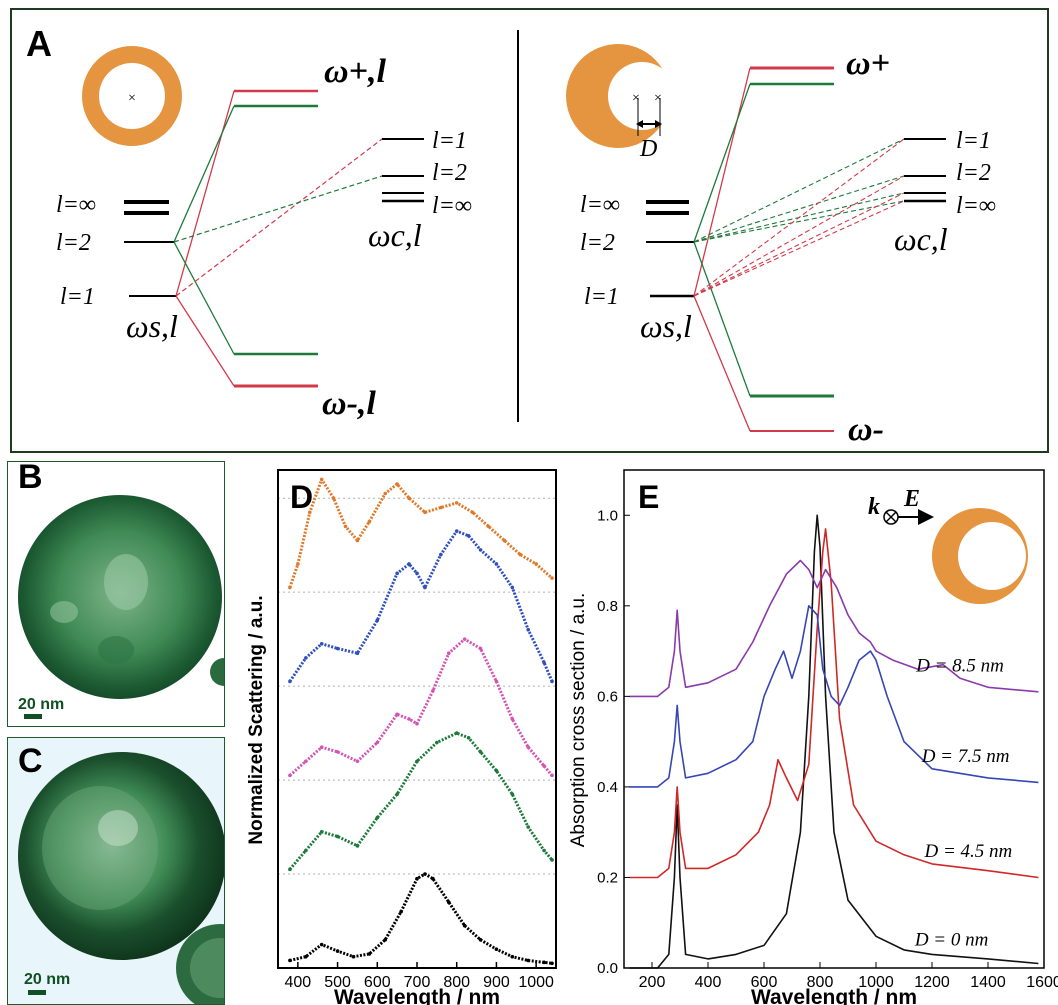 The height and width of the screenshot is (1005, 1058). Describe the element at coordinates (456, 982) in the screenshot. I see `panel-d-x-tick-label: 800` at that location.